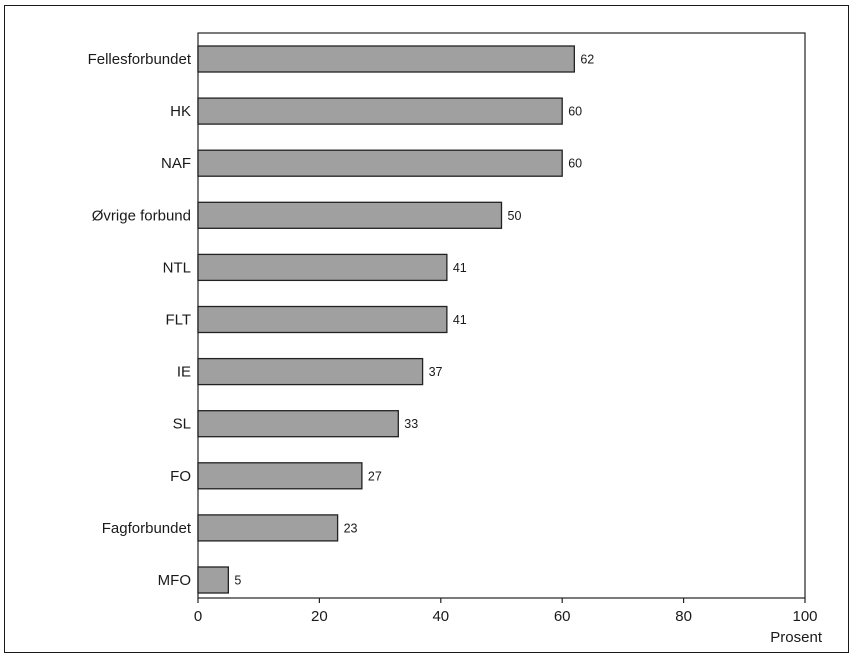 Image resolution: width=853 pixels, height=655 pixels. I want to click on value-label-1: 60, so click(575, 112).